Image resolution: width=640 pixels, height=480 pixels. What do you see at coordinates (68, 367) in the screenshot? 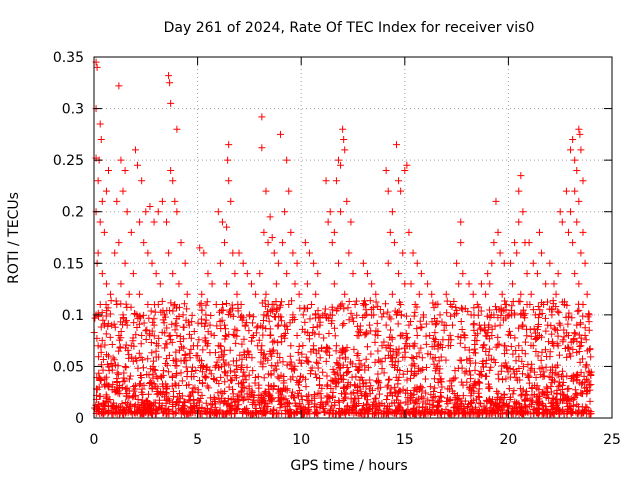
I see `y-tick-label: 0.05` at bounding box center [68, 367].